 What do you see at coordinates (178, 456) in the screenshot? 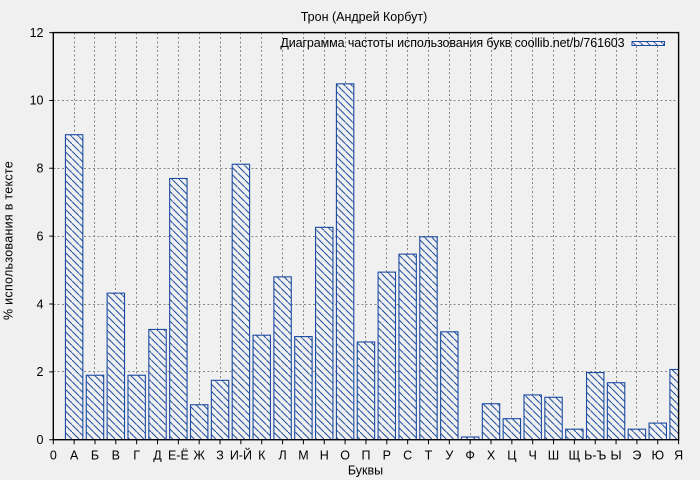
I see `svg-text: Е-Ё` at bounding box center [178, 456].